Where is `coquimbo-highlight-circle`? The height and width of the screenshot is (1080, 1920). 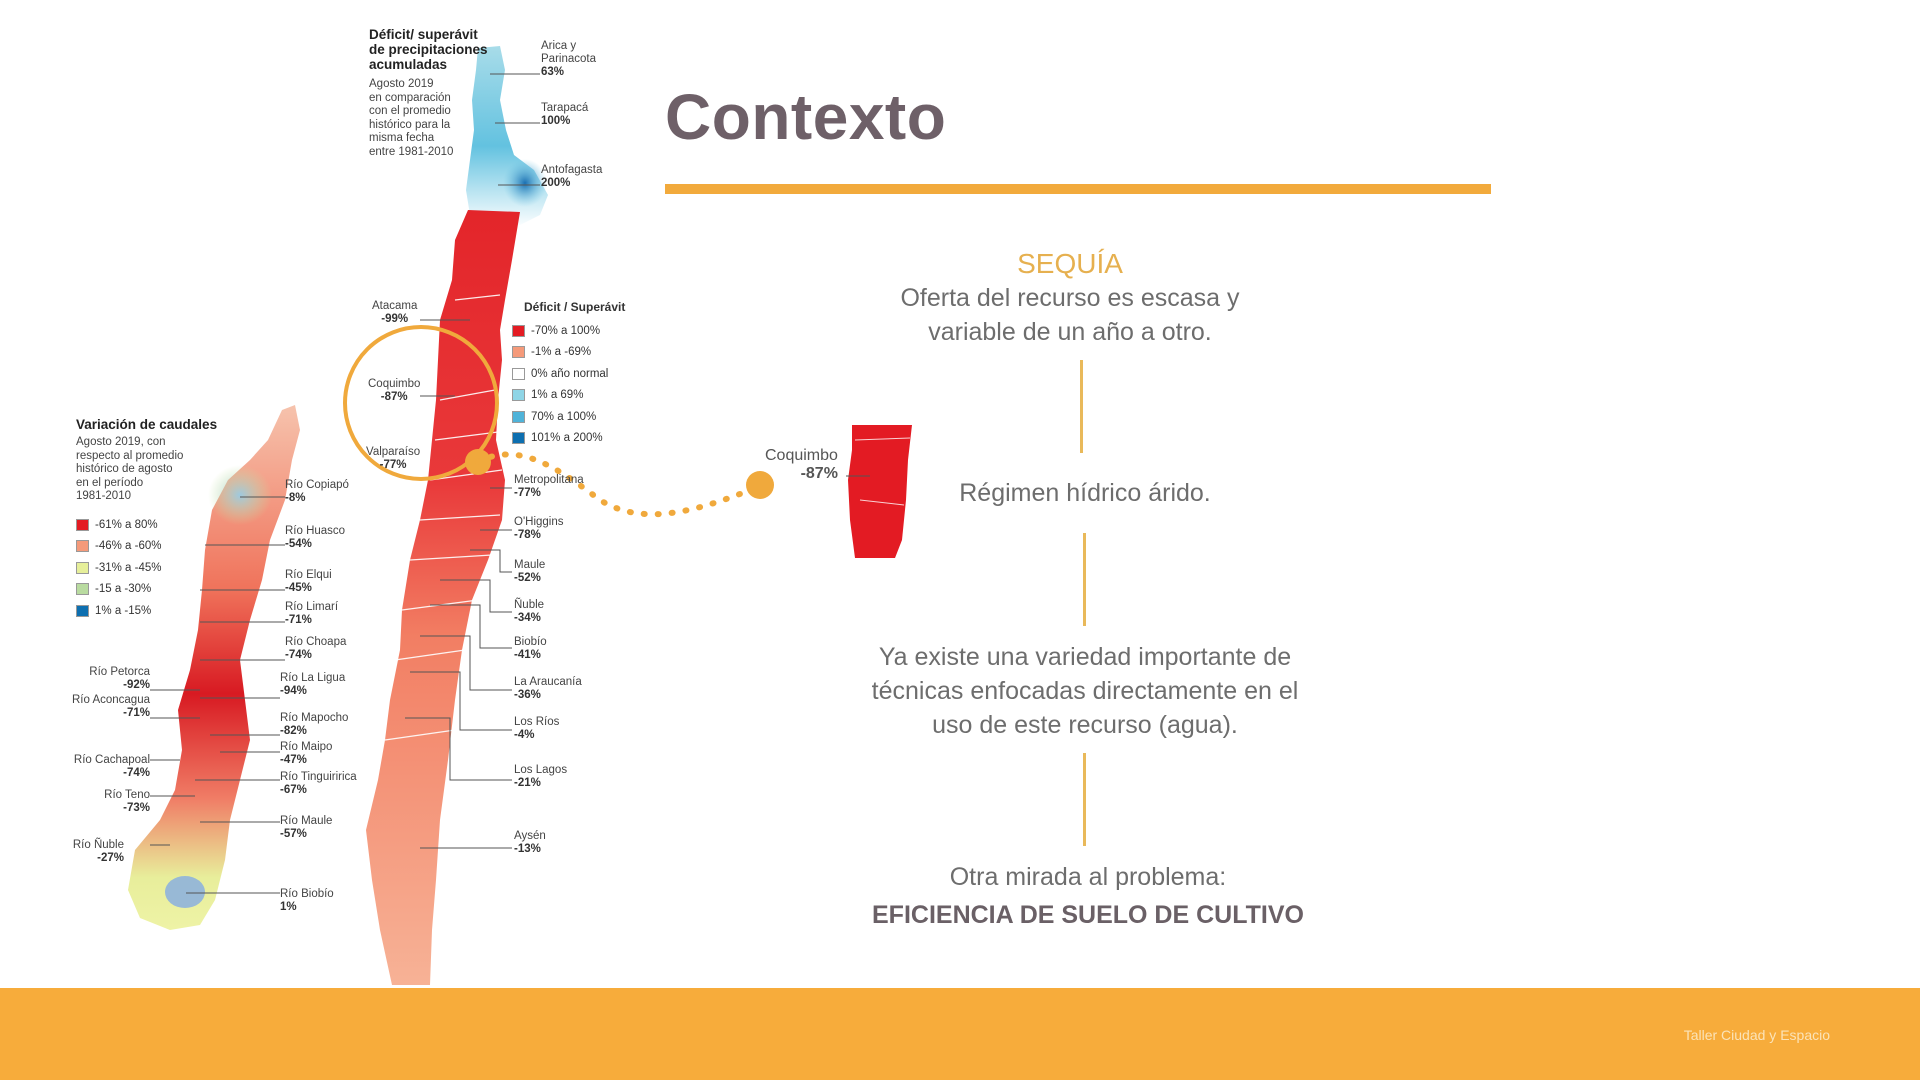
coquimbo-highlight-circle is located at coordinates (421, 403).